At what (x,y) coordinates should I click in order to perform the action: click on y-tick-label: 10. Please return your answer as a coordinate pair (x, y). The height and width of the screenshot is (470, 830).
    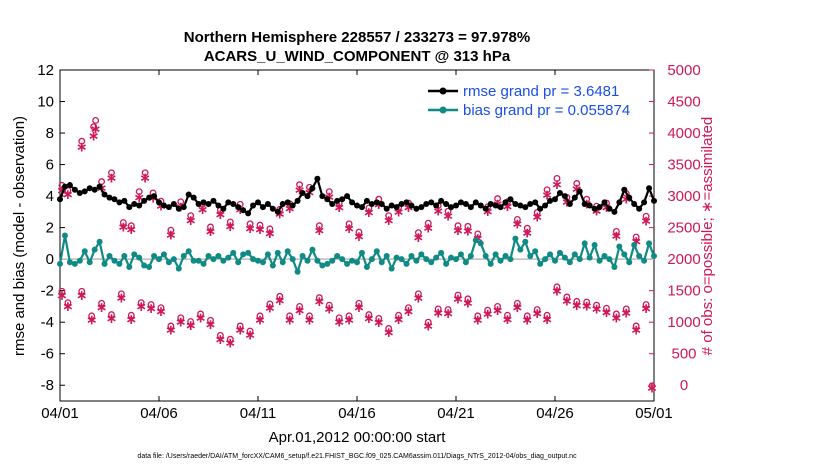
    Looking at the image, I should click on (45, 102).